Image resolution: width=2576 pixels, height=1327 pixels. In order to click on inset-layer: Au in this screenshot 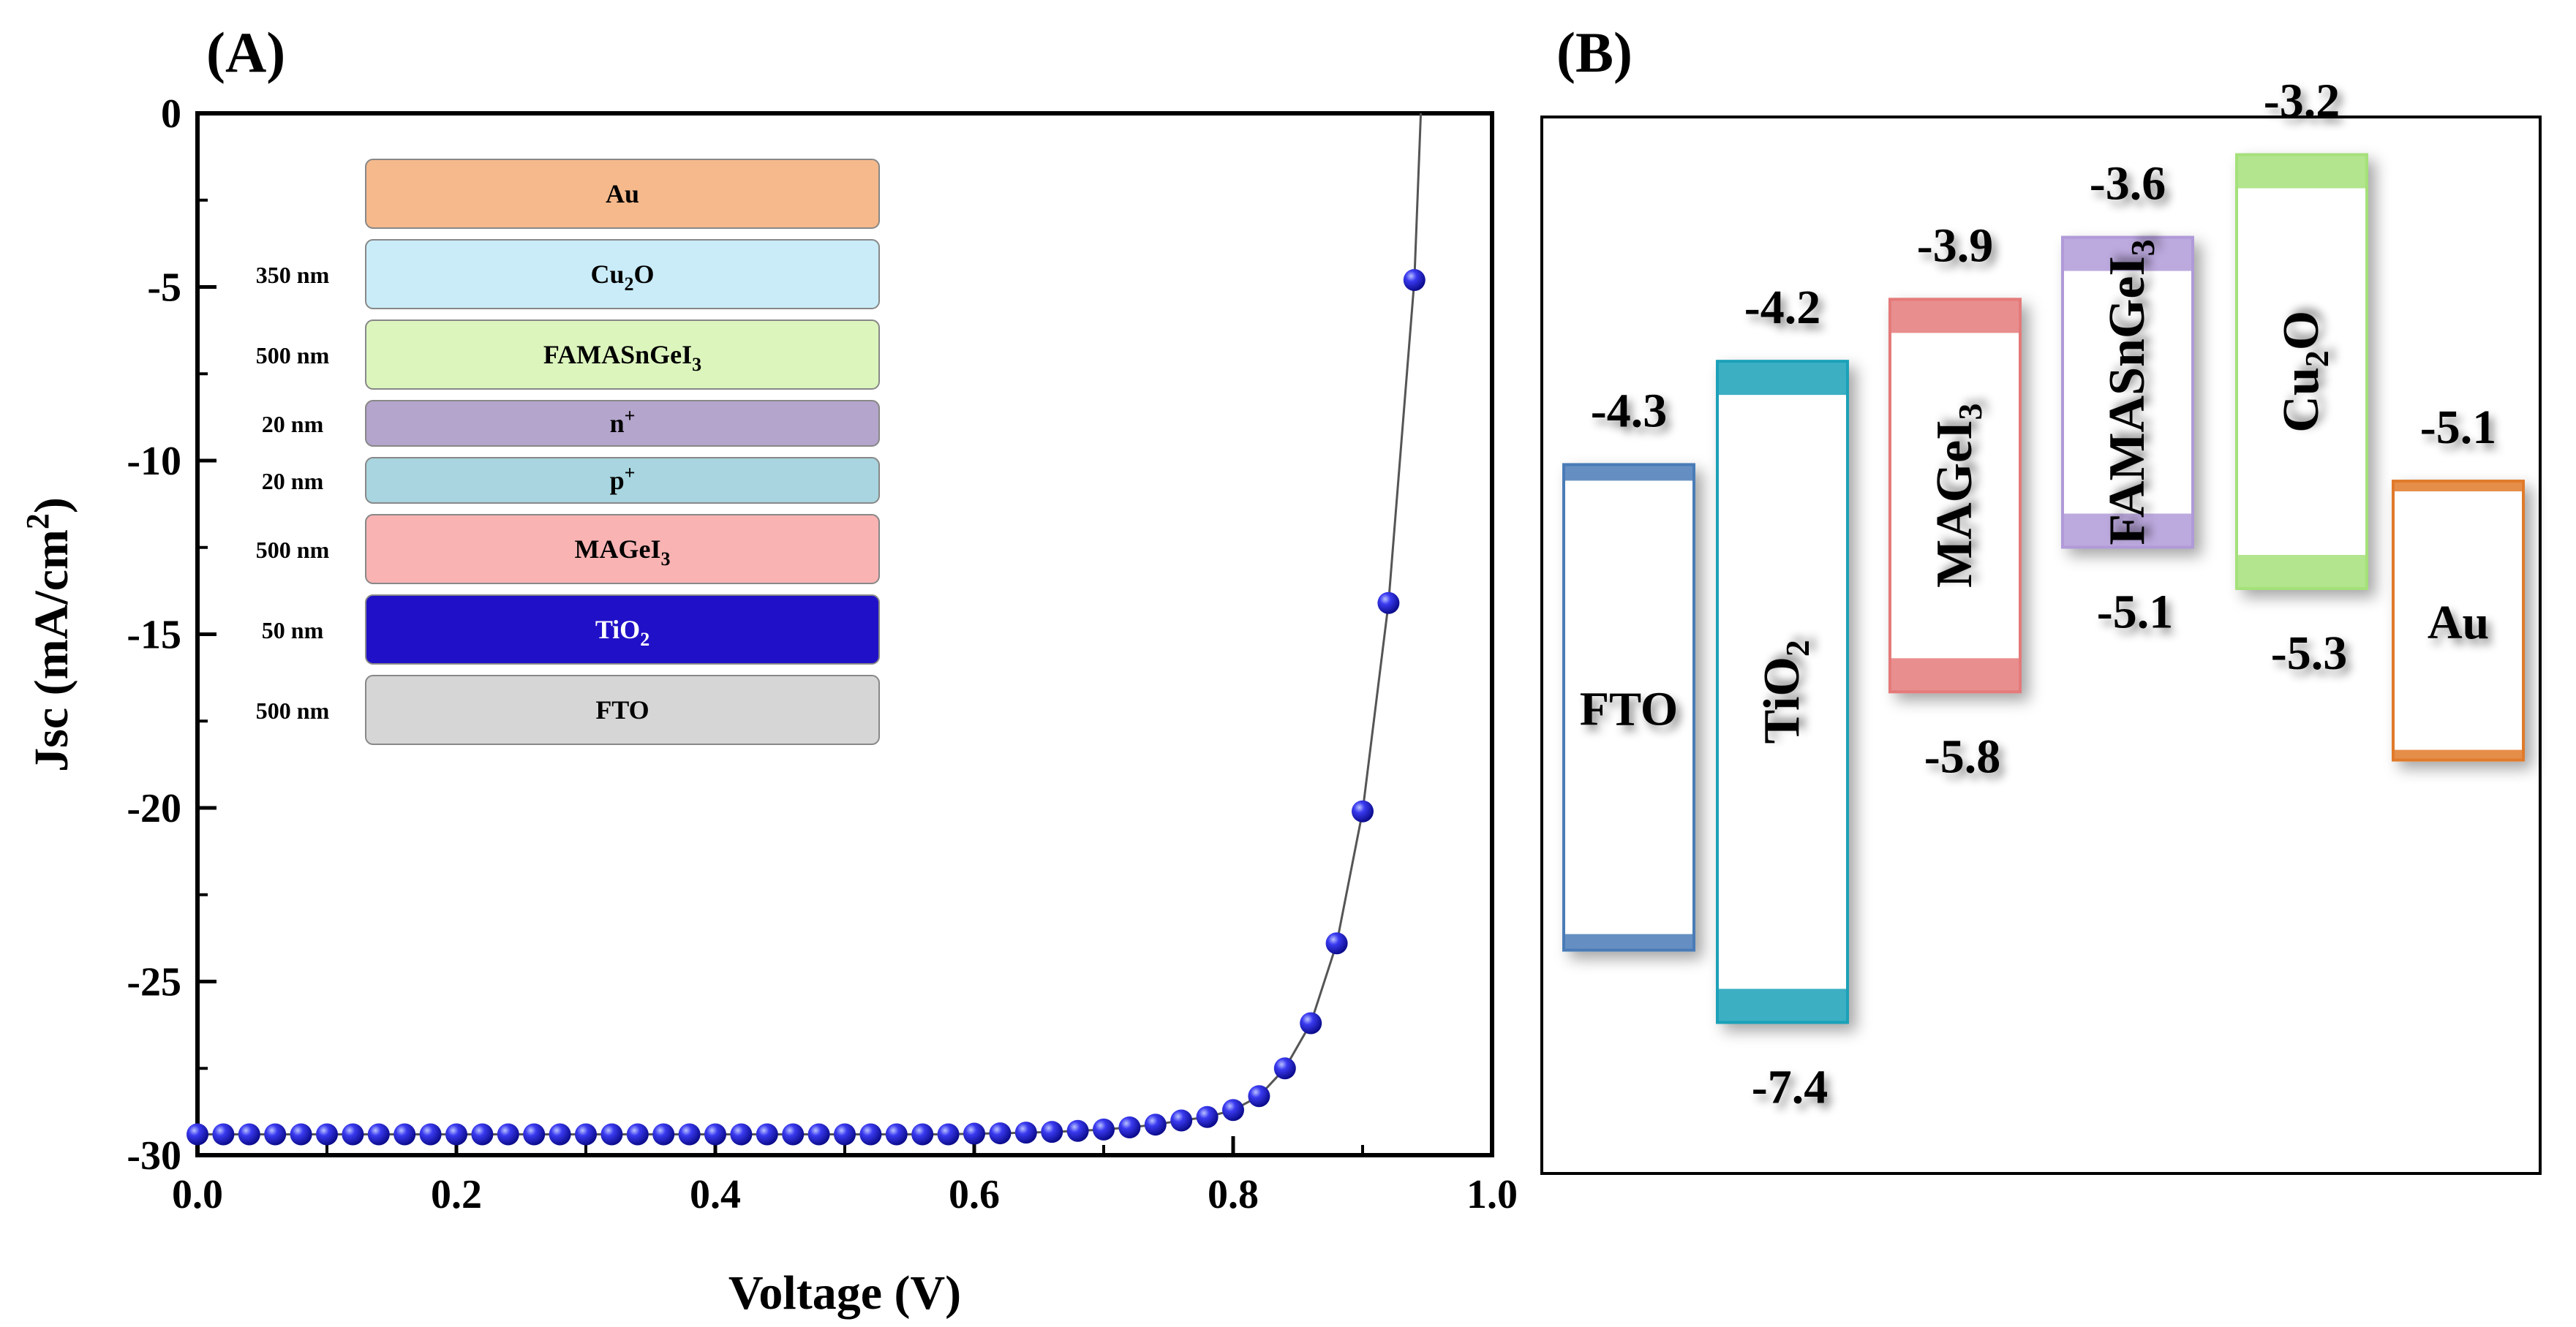, I will do `click(622, 194)`.